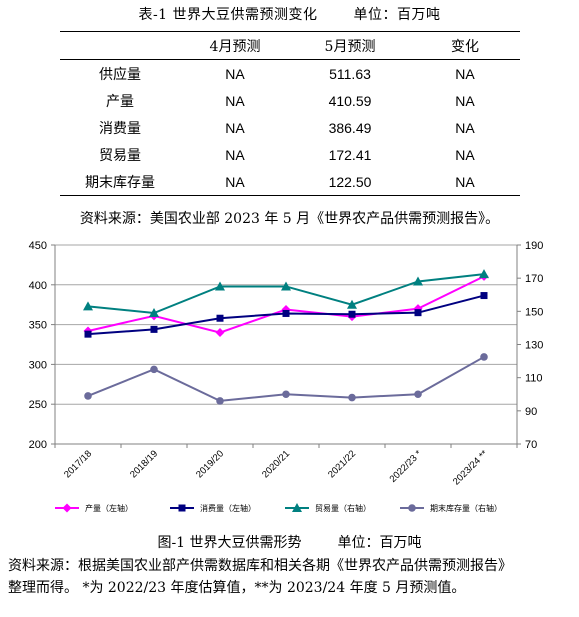 The width and height of the screenshot is (579, 617). I want to click on legend-label: 期末库存量（右轴）, so click(466, 508).